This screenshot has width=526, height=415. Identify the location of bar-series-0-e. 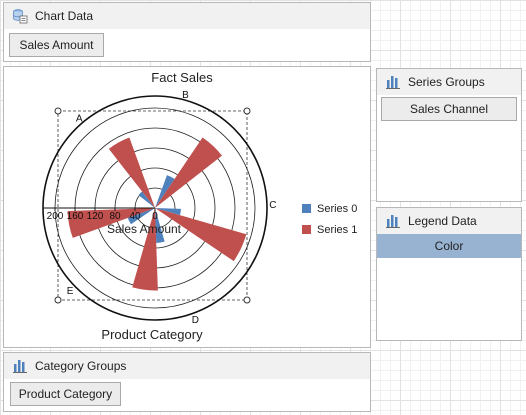
(146, 199).